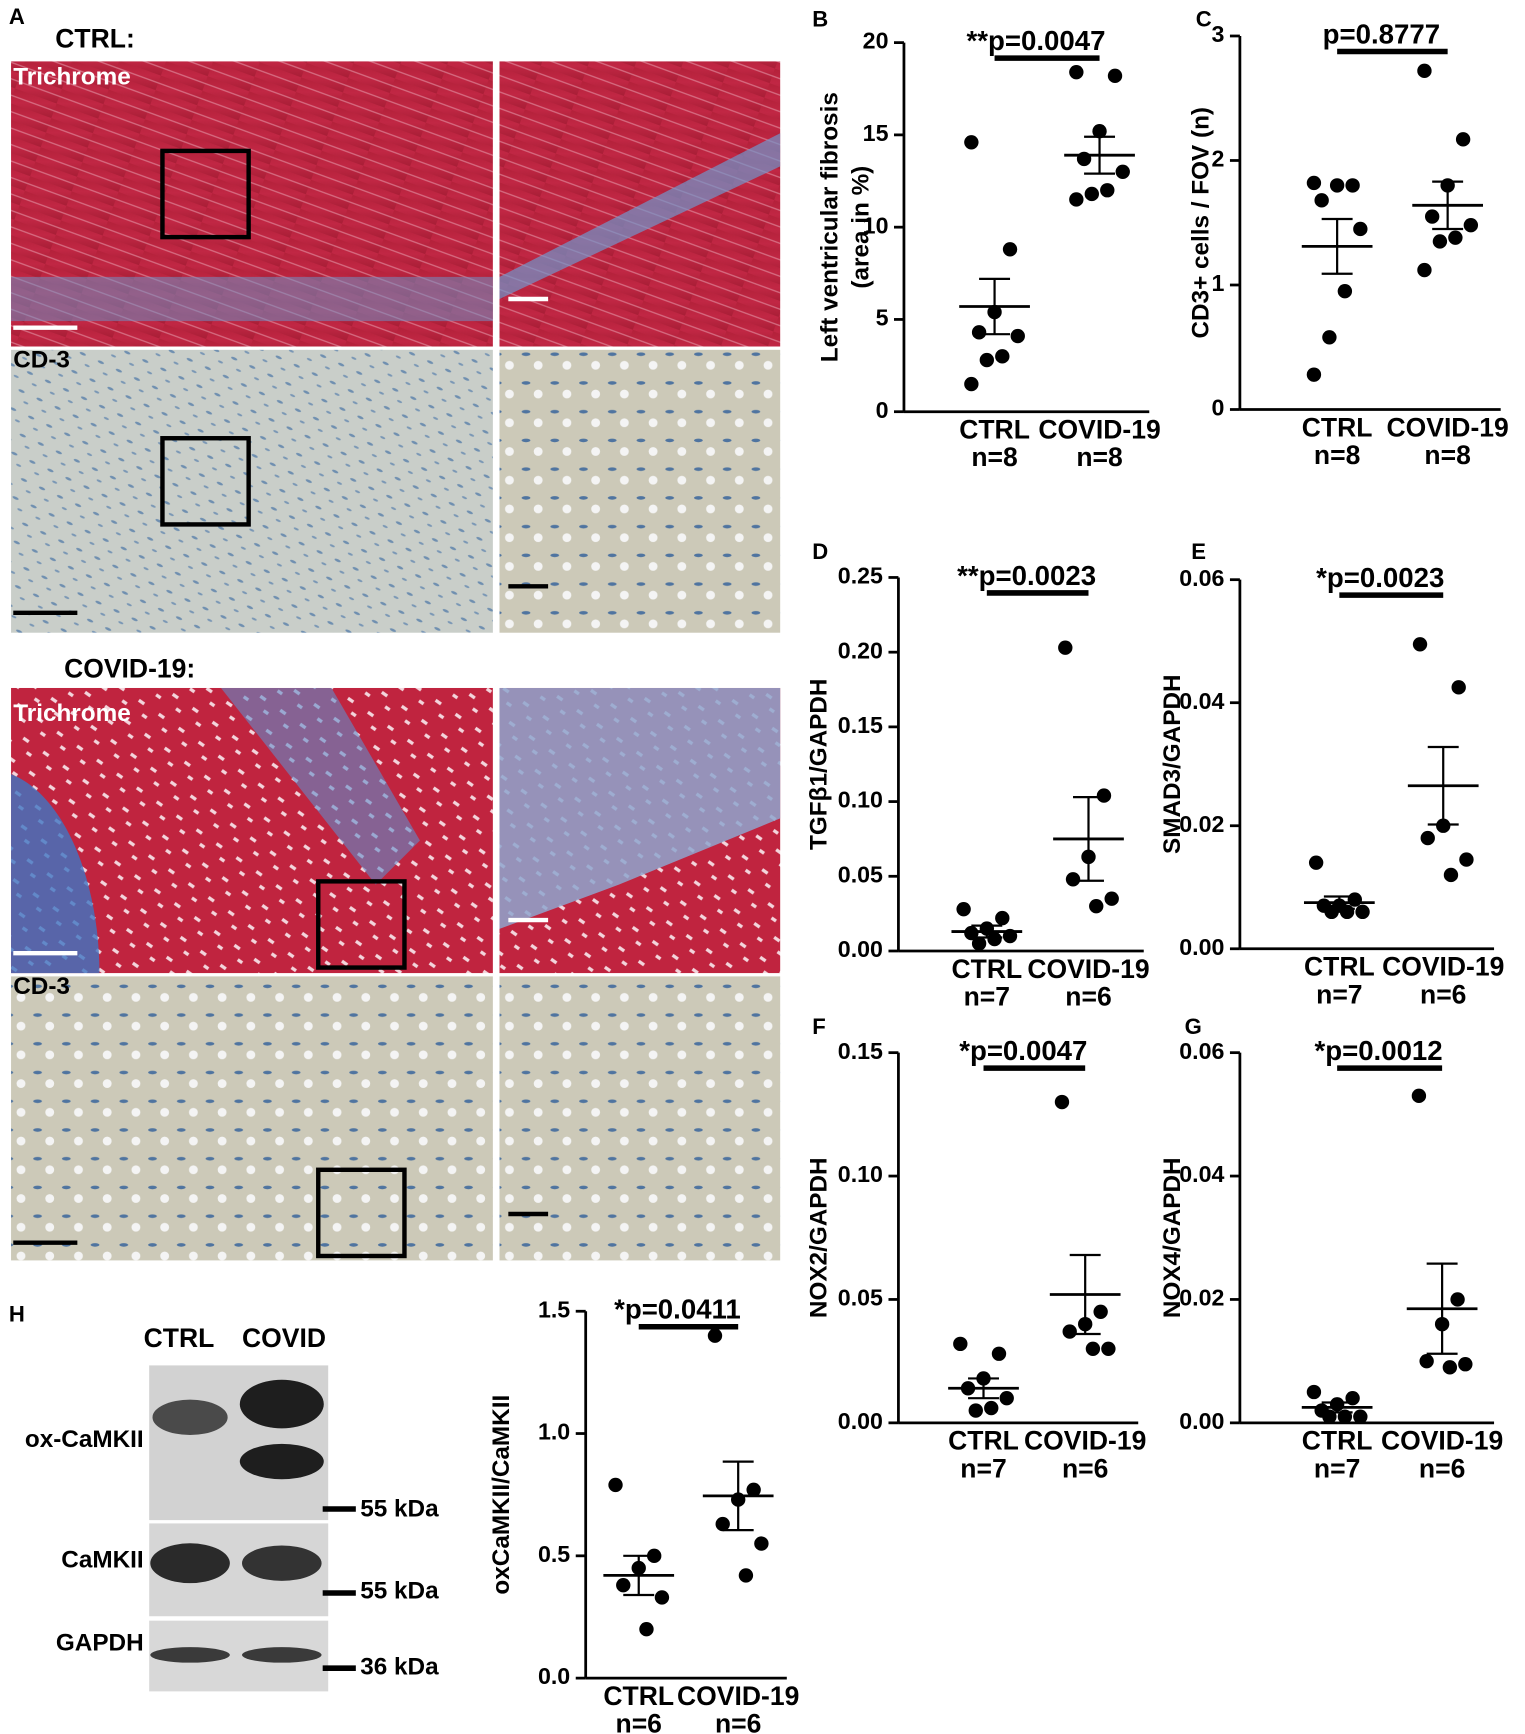 The image size is (1525, 1734). I want to click on panel-label: B, so click(820, 18).